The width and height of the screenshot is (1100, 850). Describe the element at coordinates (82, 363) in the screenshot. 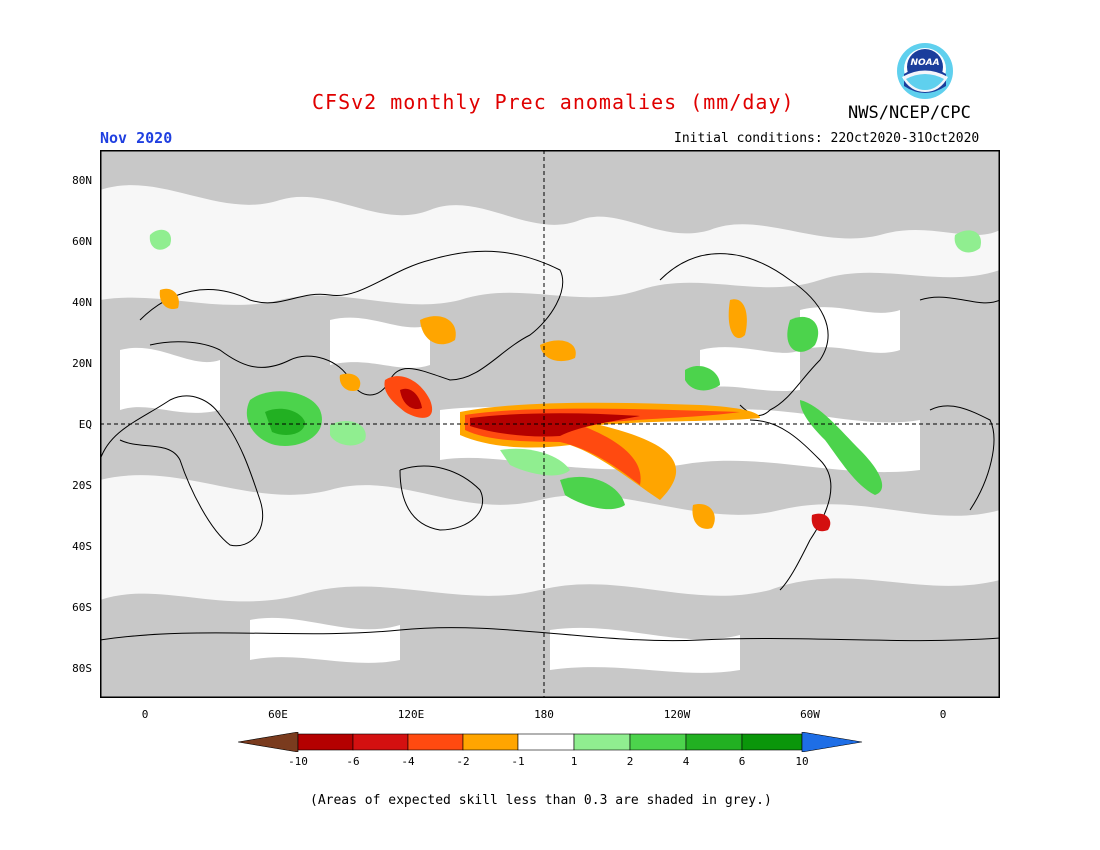

I see `lat-label: 20N` at that location.